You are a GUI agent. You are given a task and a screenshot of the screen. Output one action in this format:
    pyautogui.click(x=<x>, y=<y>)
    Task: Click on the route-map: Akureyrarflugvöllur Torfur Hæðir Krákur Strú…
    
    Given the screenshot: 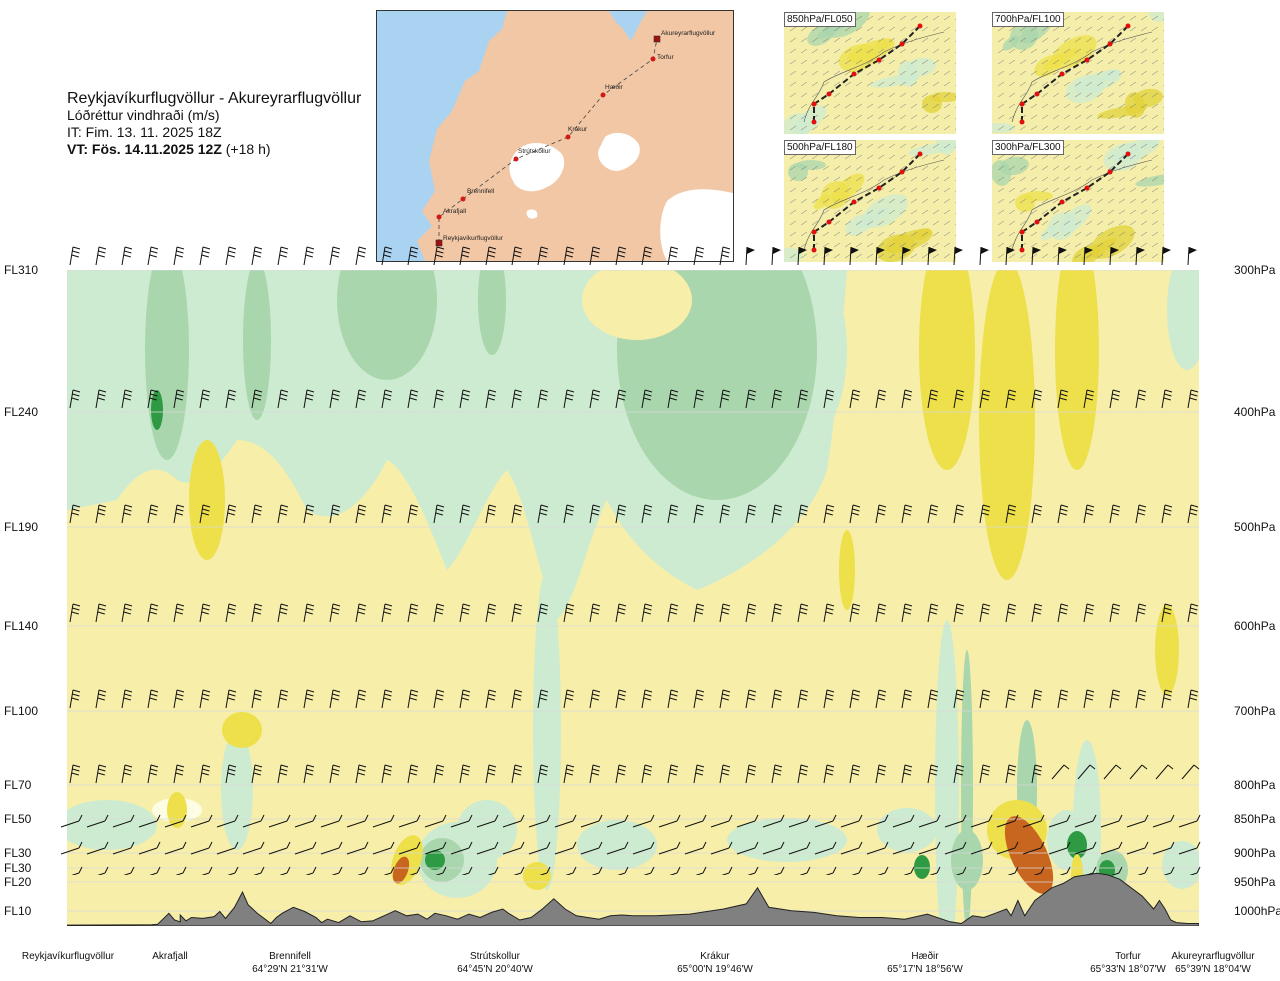 What is the action you would take?
    pyautogui.click(x=555, y=136)
    